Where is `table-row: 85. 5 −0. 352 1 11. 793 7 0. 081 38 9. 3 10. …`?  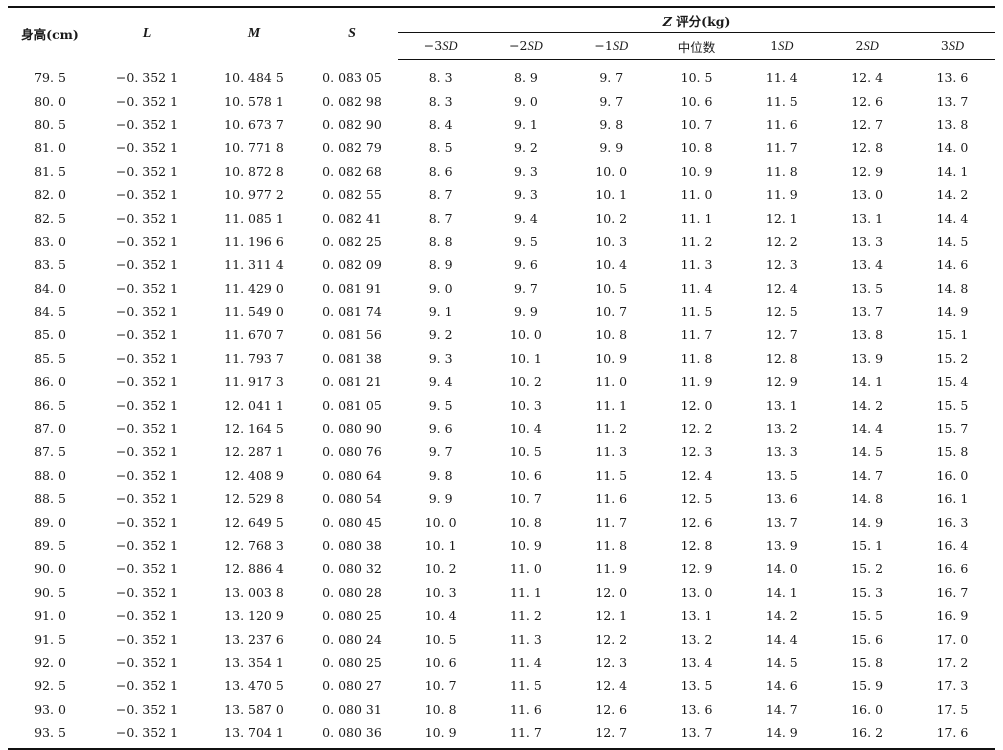
table-row: 85. 5 −0. 352 1 11. 793 7 0. 081 38 9. 3 10. … is located at coordinates (501, 358).